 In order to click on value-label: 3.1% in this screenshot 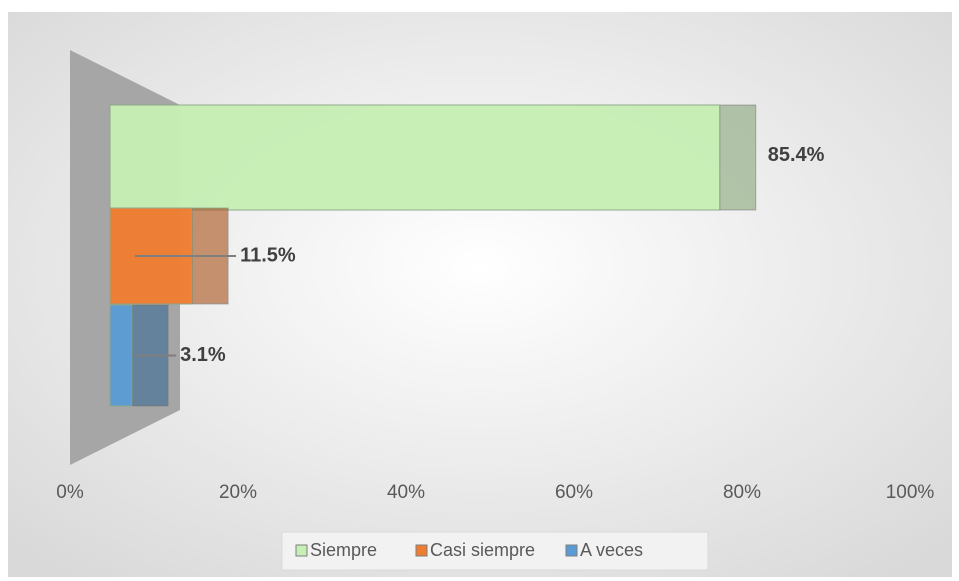, I will do `click(203, 355)`.